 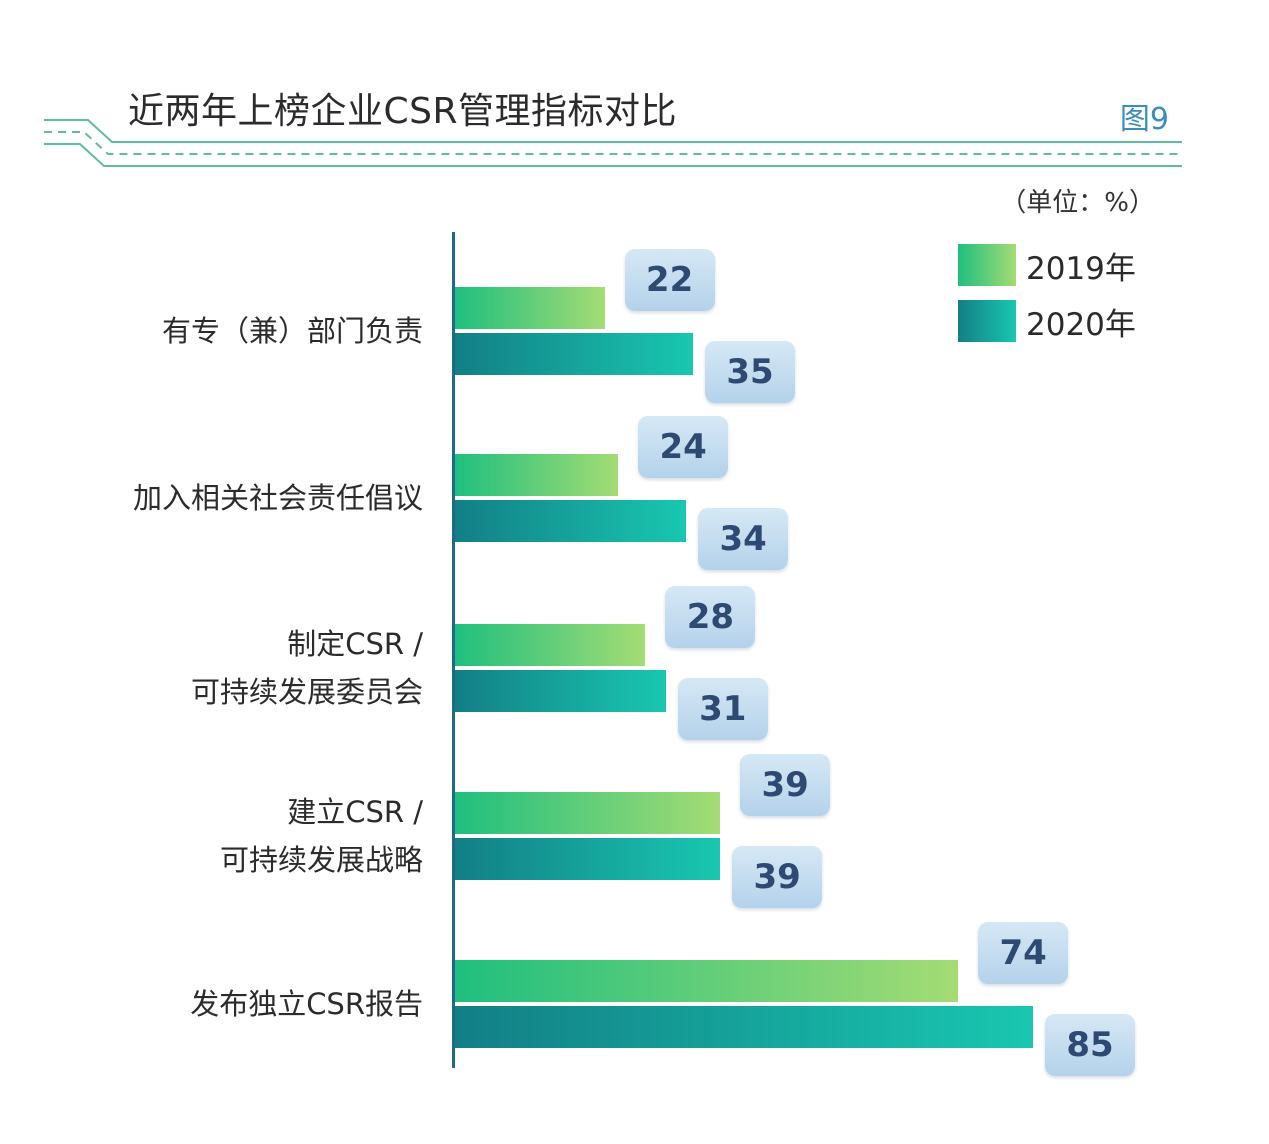 I want to click on legend-label-1: 2020年, so click(x=1081, y=324).